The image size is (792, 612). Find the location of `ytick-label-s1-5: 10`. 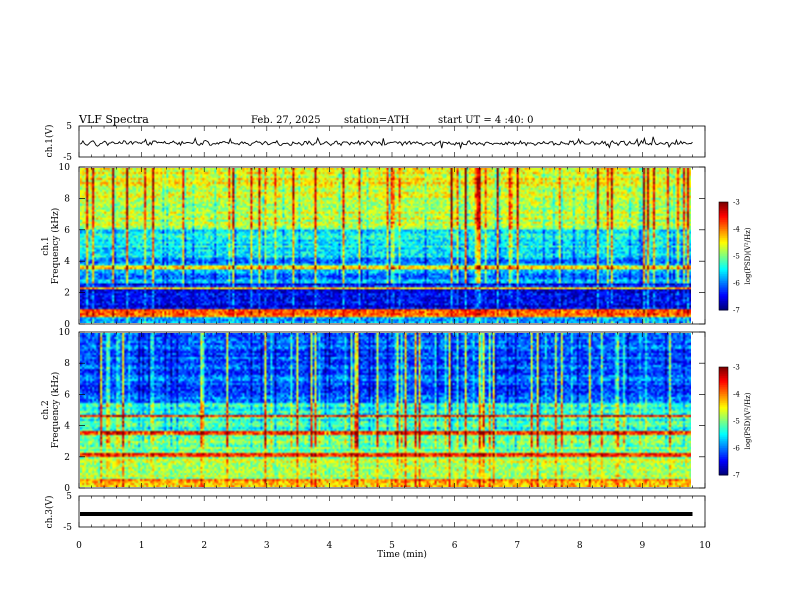

ytick-label-s1-5: 10 is located at coordinates (65, 168).